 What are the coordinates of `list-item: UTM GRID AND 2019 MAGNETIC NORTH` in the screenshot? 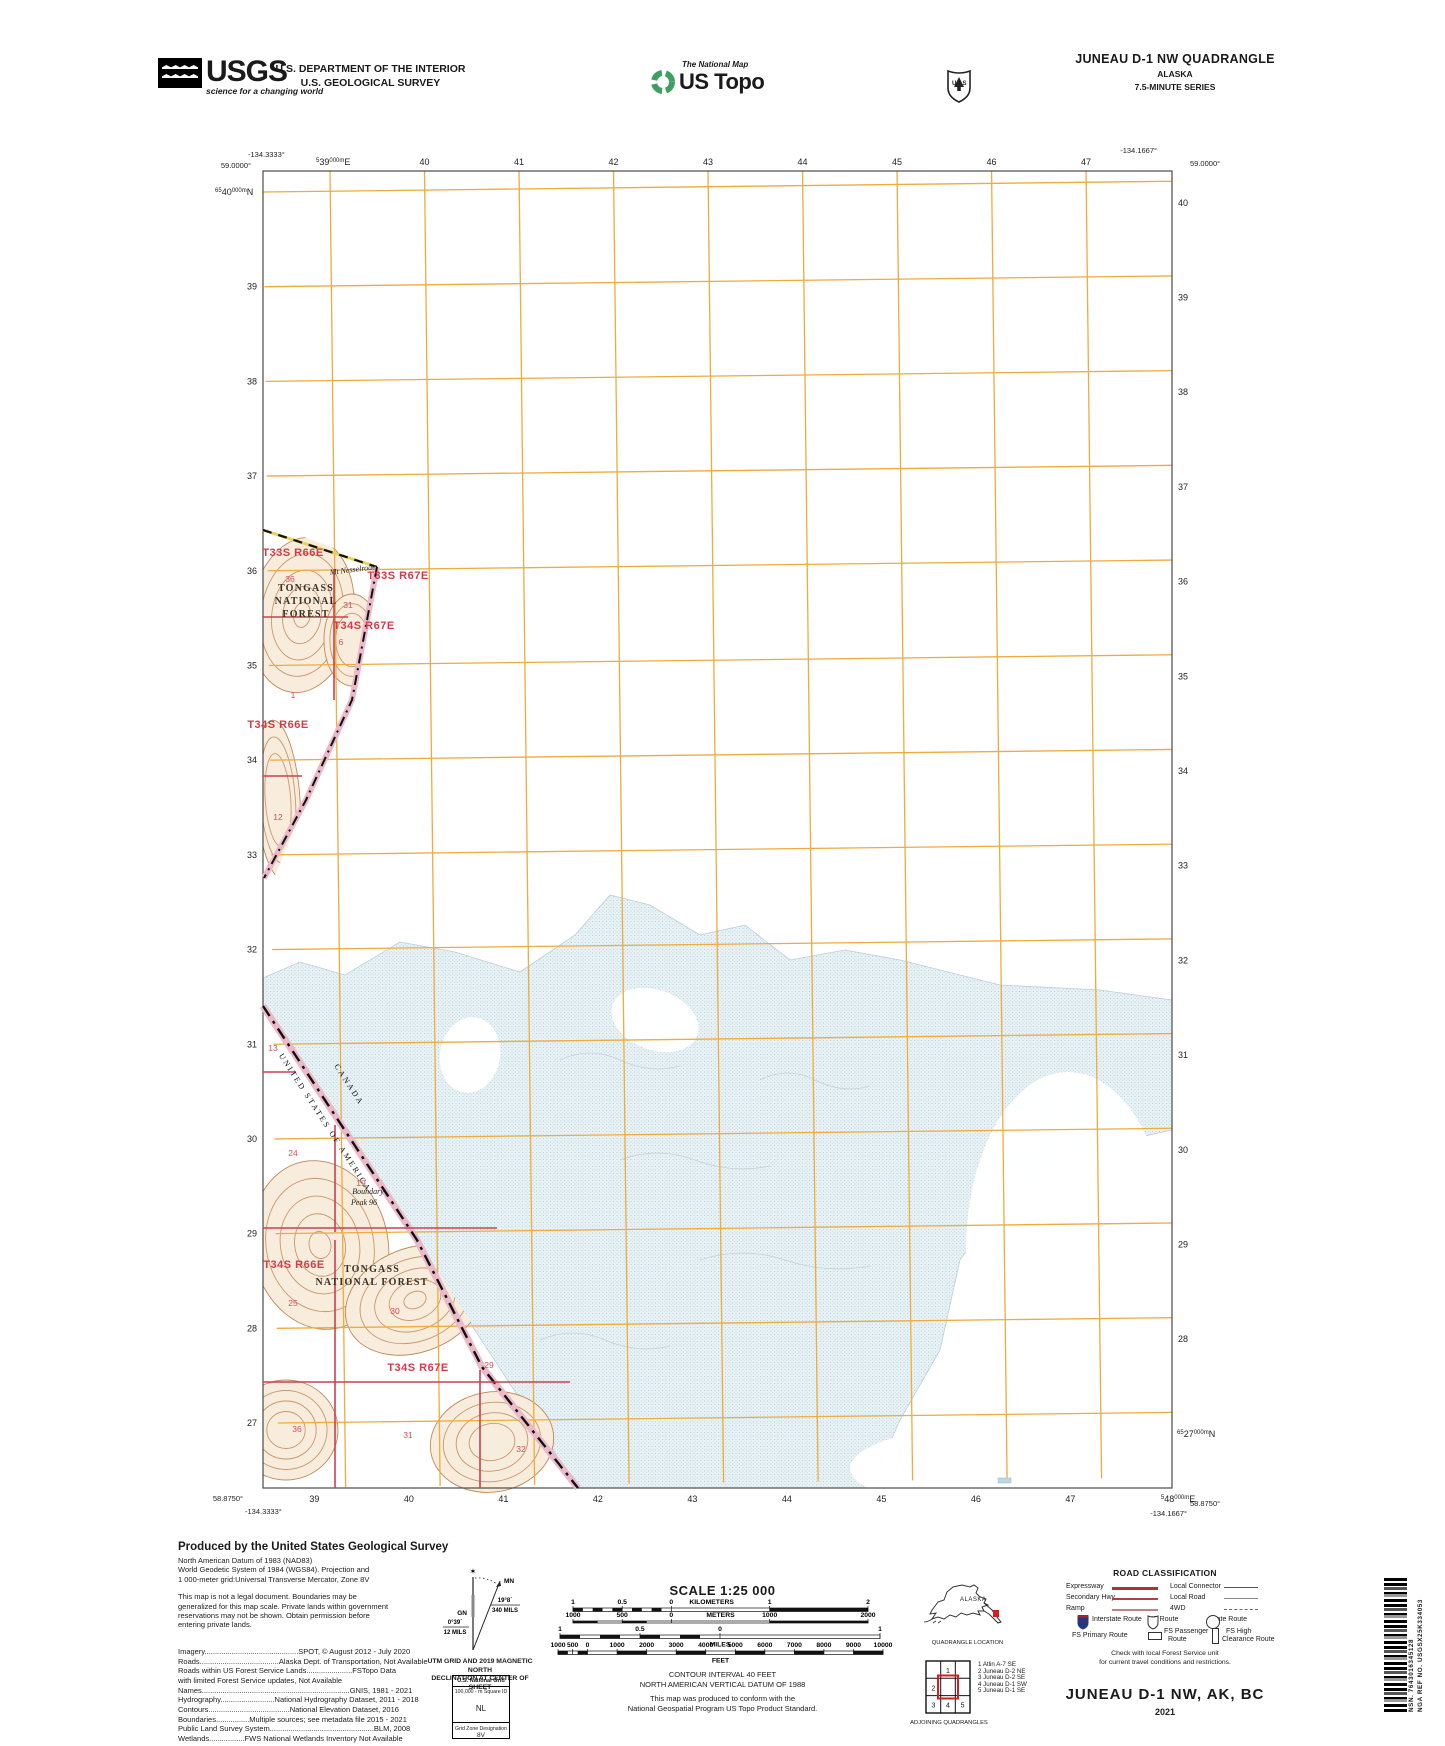 It's located at (480, 1666).